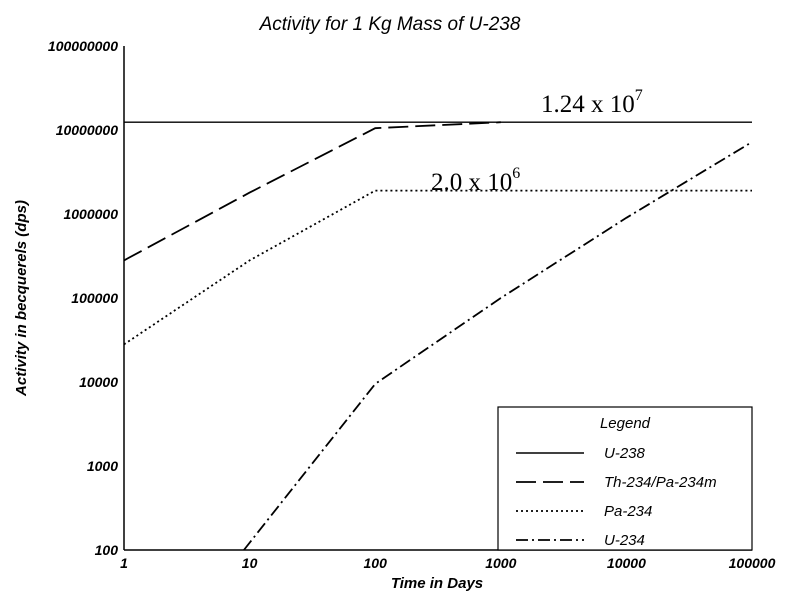 This screenshot has width=786, height=596. What do you see at coordinates (447, 563) in the screenshot?
I see `x-tick-labels: 1 10 100 1000 10000 100000` at bounding box center [447, 563].